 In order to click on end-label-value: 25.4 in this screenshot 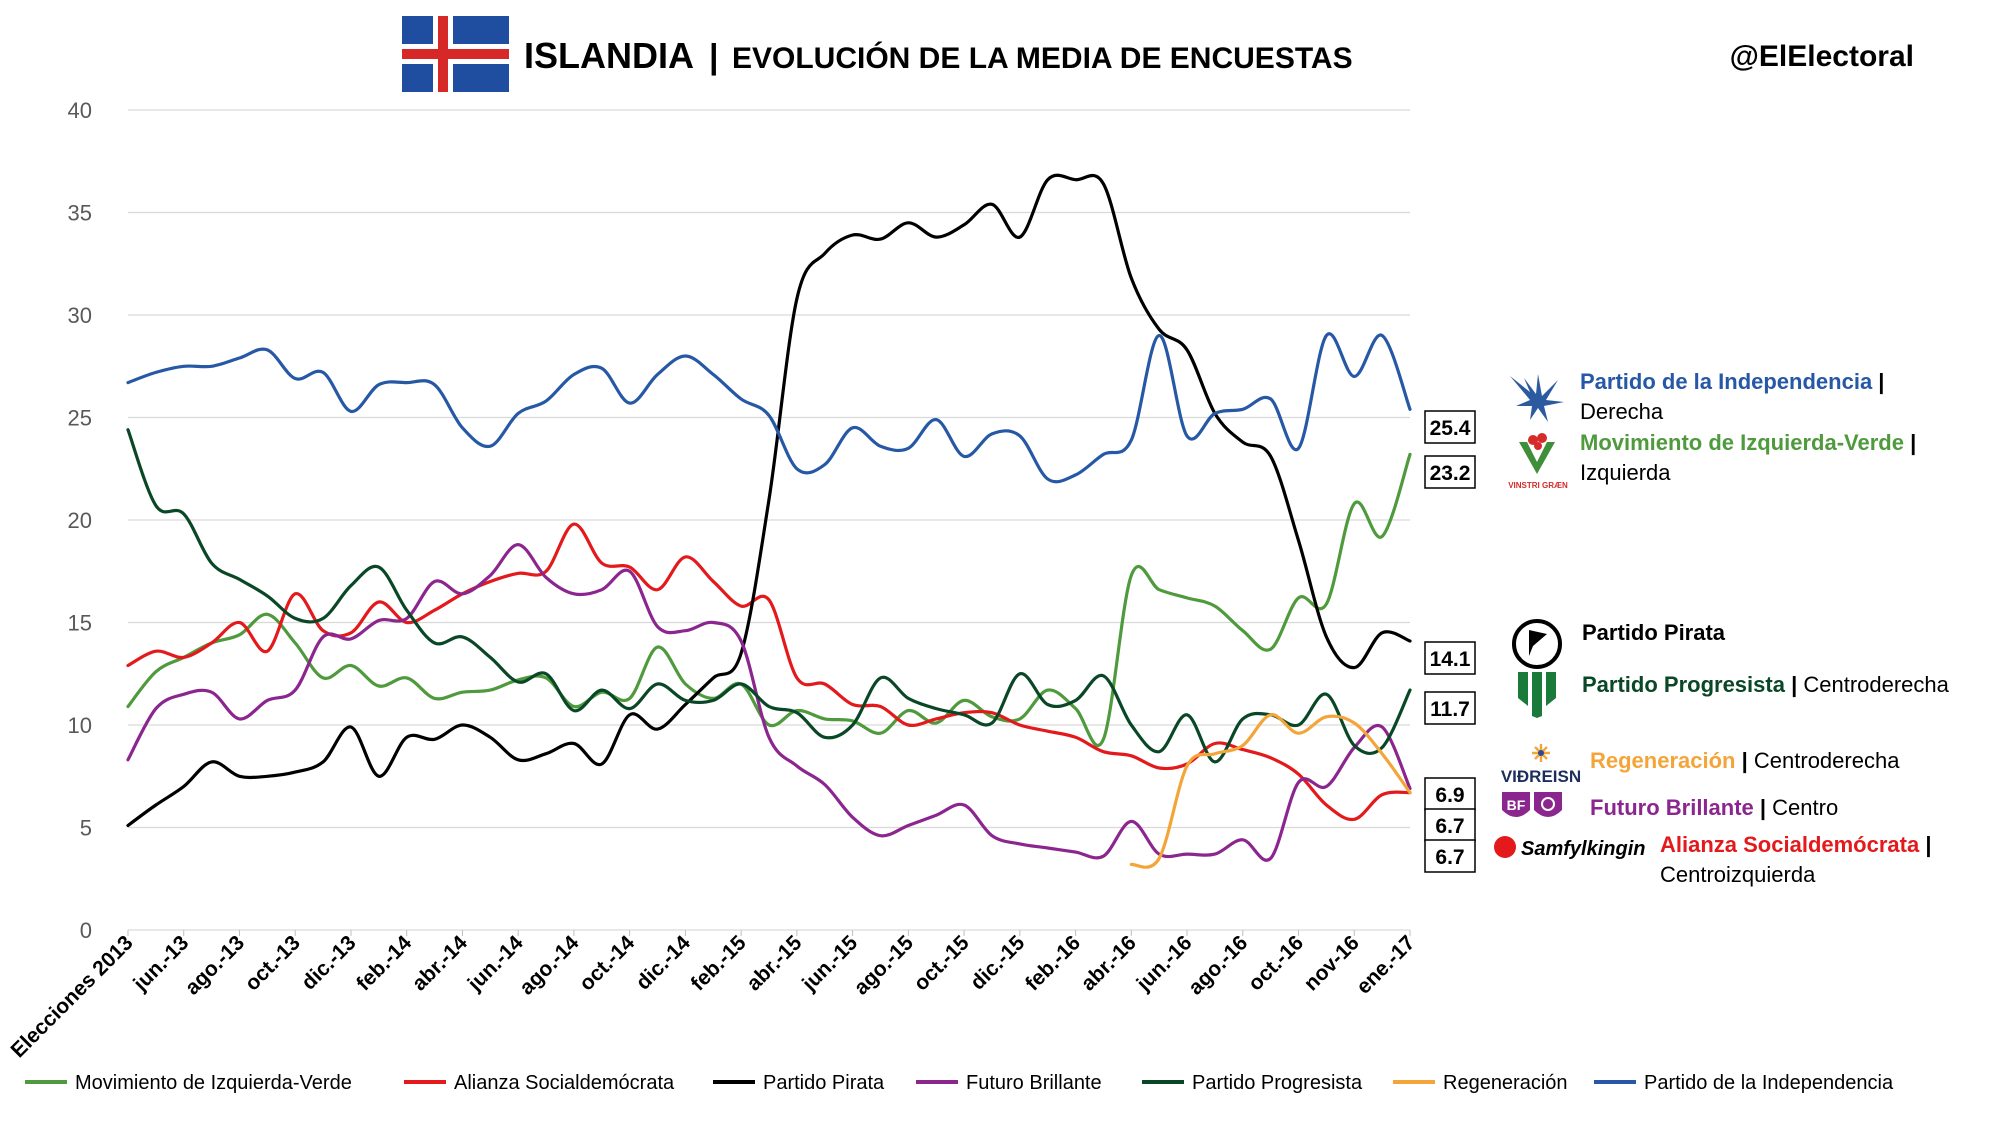, I will do `click(1450, 428)`.